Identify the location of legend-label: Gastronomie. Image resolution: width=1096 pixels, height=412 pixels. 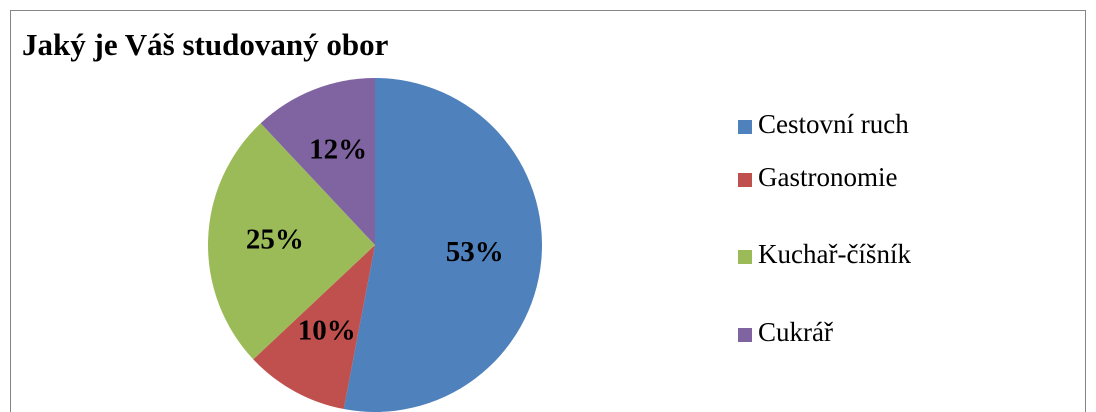
(827, 177).